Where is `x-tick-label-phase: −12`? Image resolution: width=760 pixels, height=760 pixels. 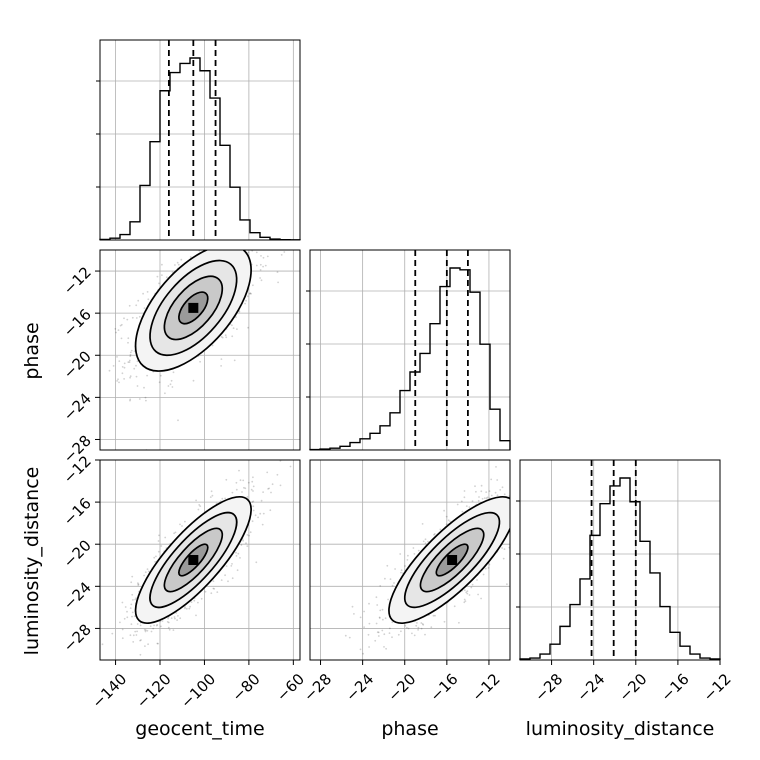 x-tick-label-phase: −12 is located at coordinates (486, 687).